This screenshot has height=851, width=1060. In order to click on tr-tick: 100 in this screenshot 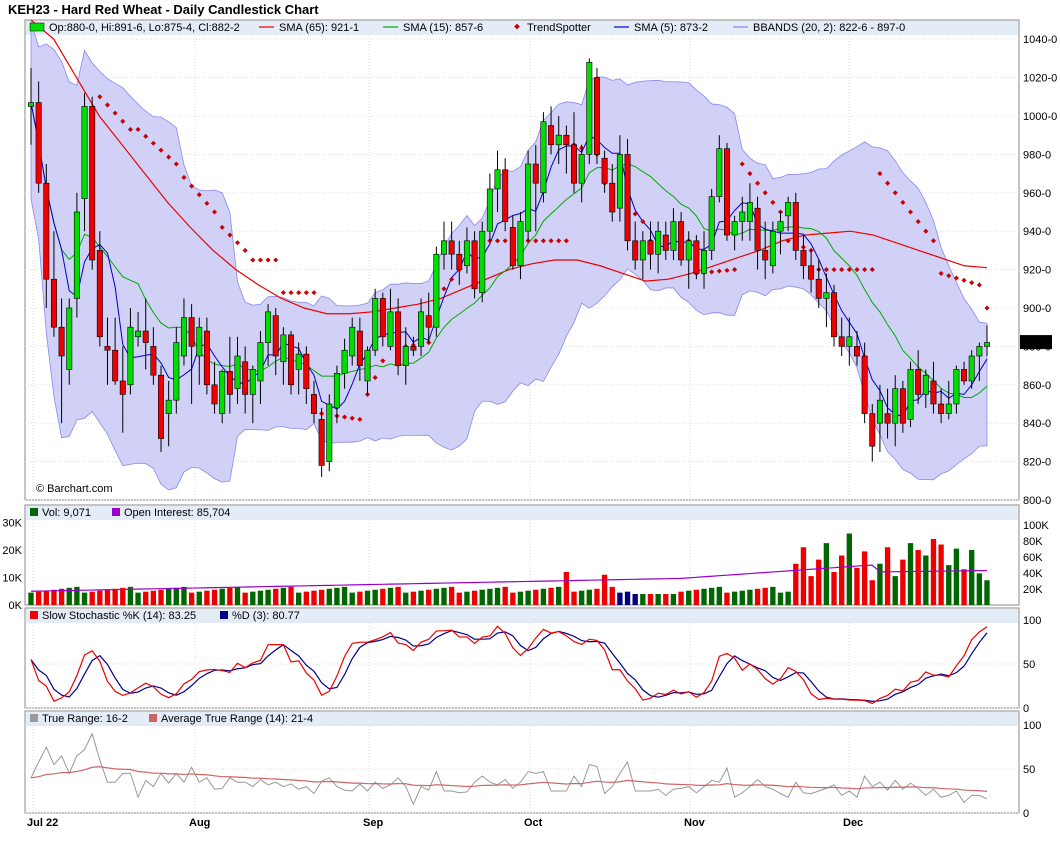, I will do `click(1032, 726)`.